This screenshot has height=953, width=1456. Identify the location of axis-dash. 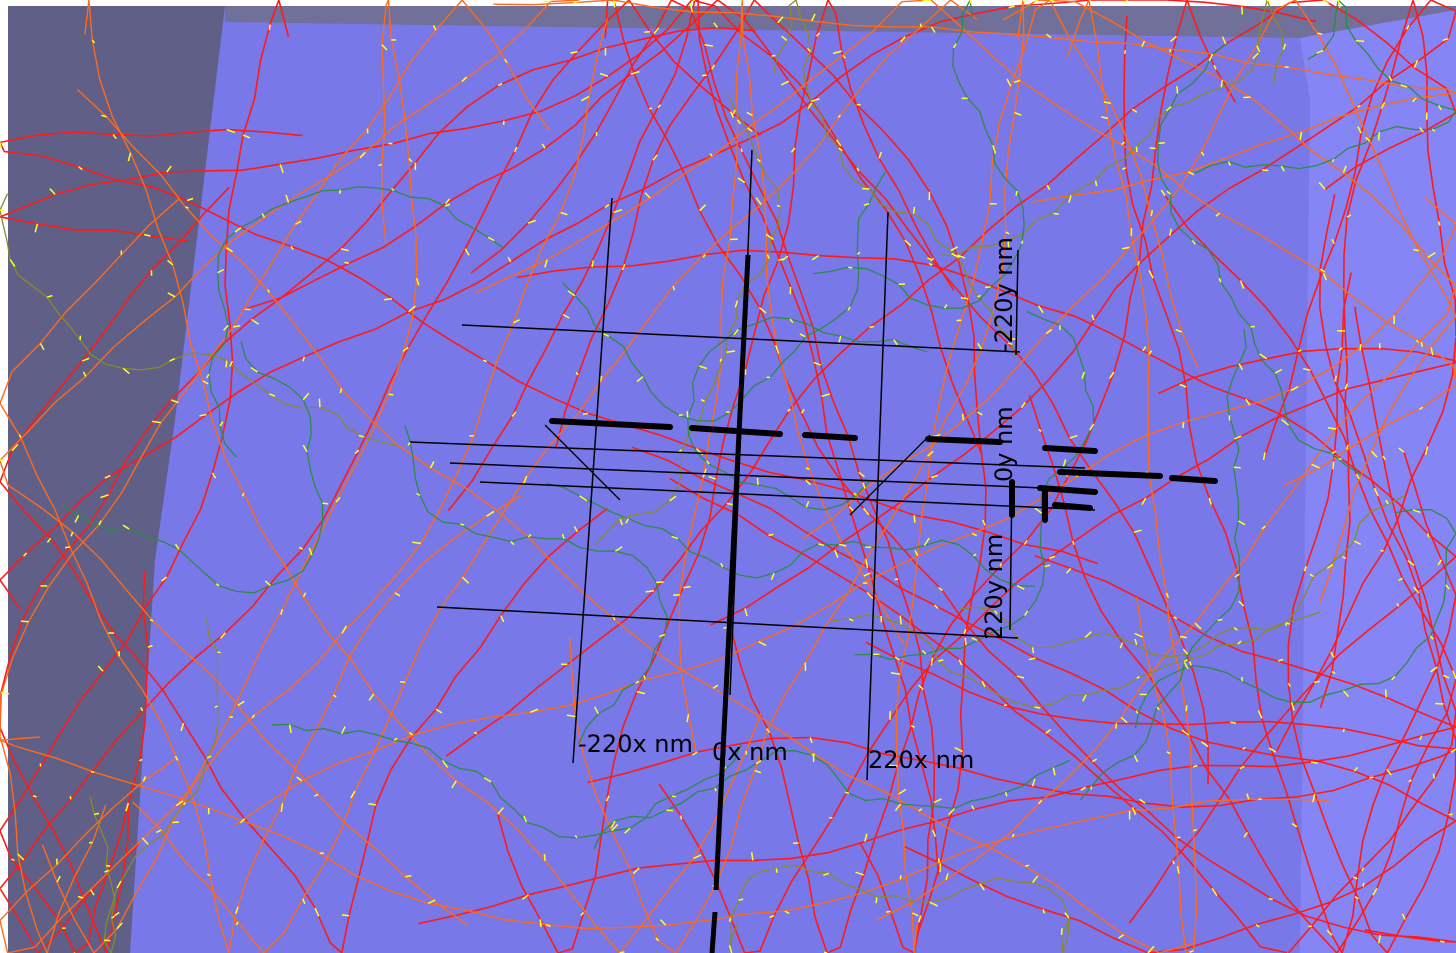
(736, 431).